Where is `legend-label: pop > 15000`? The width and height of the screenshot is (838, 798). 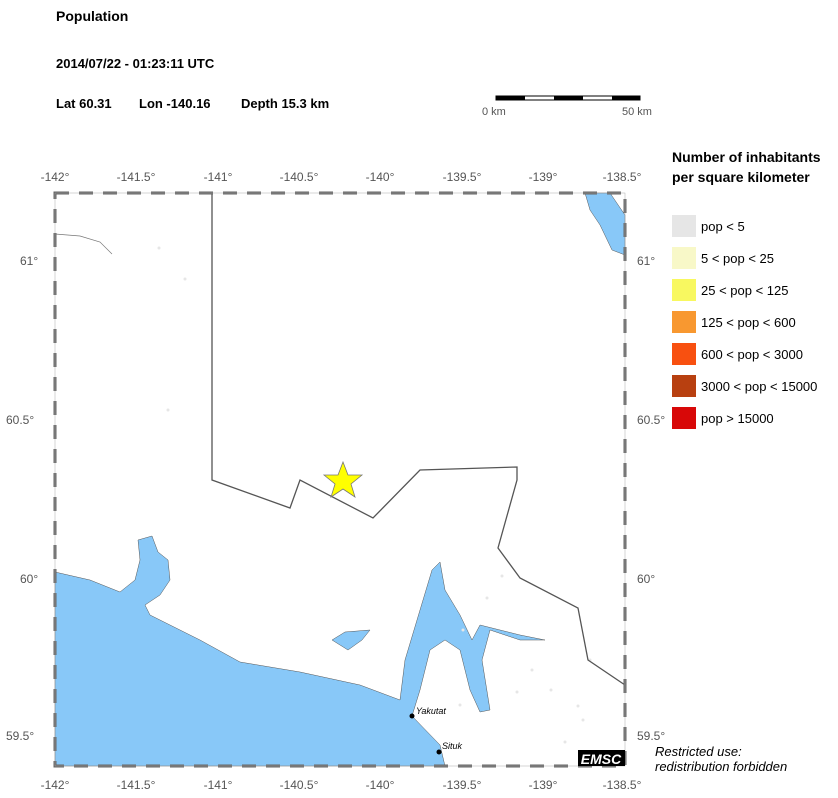 legend-label: pop > 15000 is located at coordinates (737, 418).